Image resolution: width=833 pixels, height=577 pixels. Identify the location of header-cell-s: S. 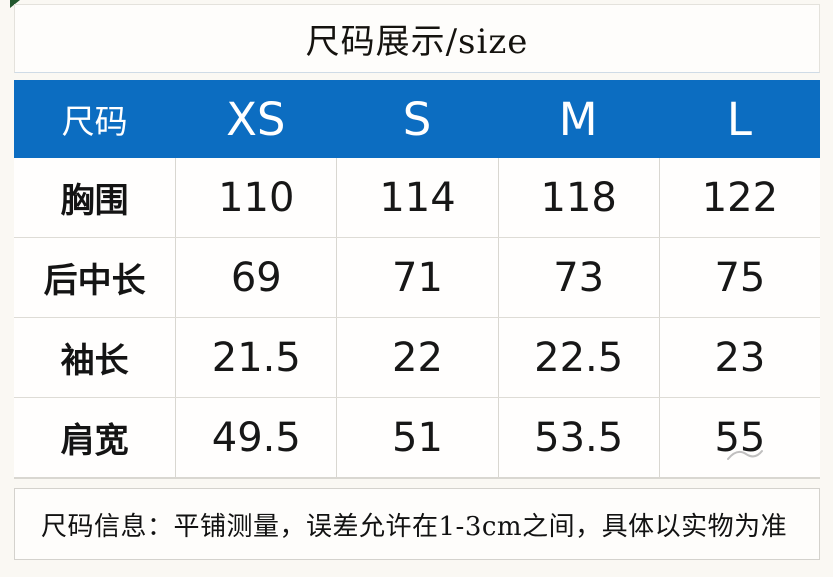
(417, 119).